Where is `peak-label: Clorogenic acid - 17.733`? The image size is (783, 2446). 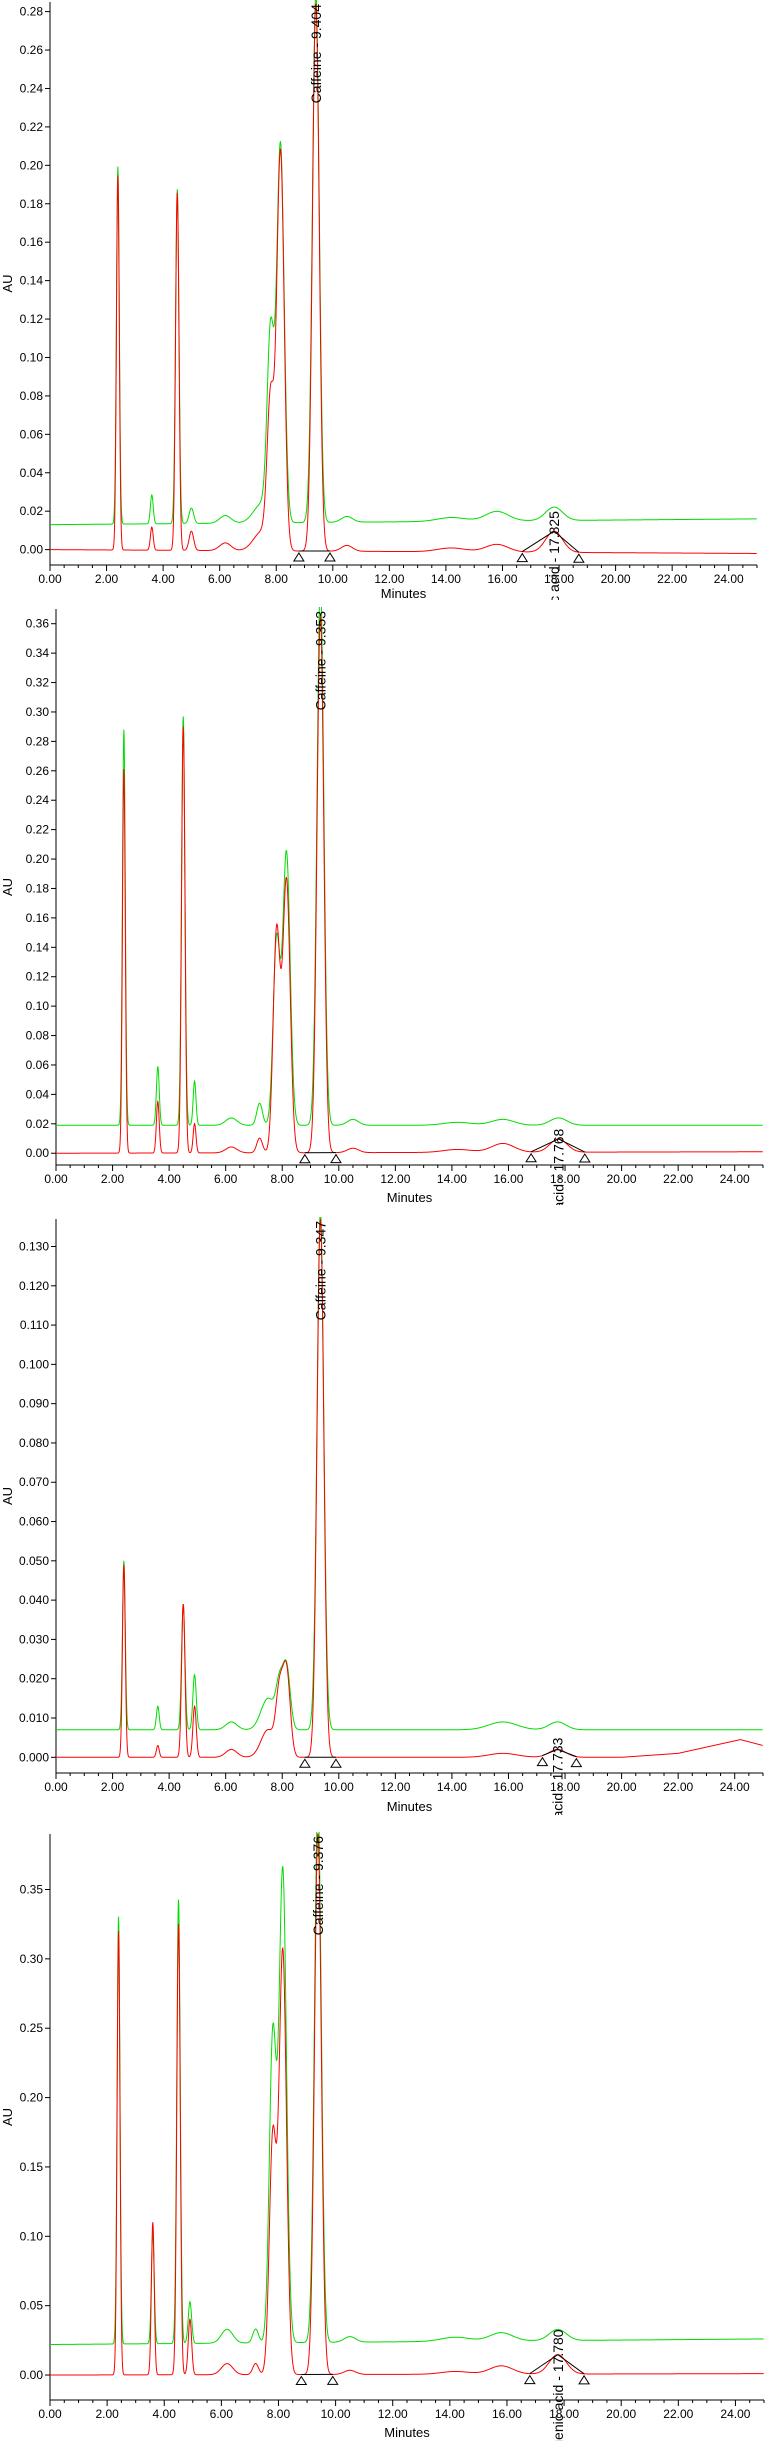 peak-label: Clorogenic acid - 17.733 is located at coordinates (557, 1776).